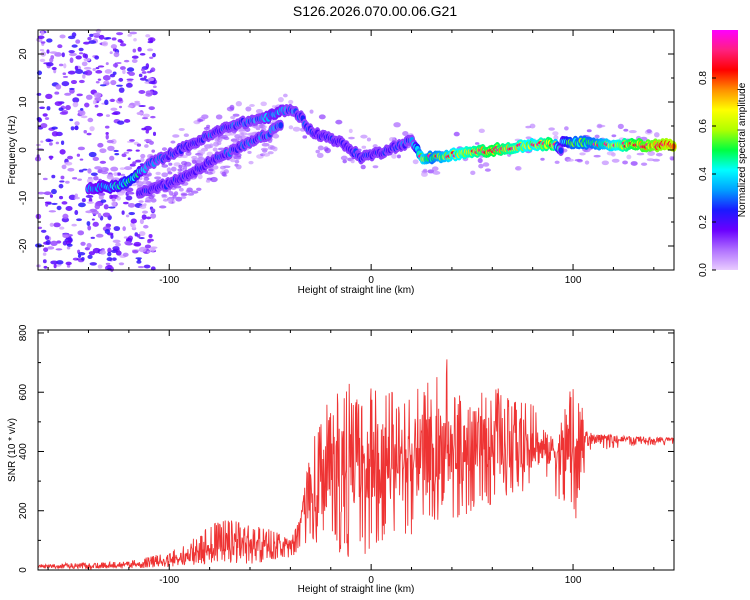 The height and width of the screenshot is (600, 750). Describe the element at coordinates (23, 332) in the screenshot. I see `snr-y-tick-label: 800` at that location.